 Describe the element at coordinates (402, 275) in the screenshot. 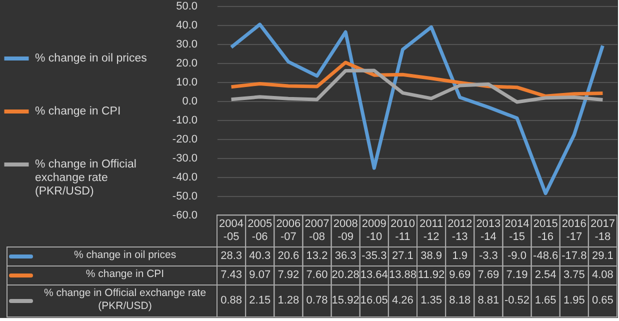

I see `data-label: 13.88` at that location.